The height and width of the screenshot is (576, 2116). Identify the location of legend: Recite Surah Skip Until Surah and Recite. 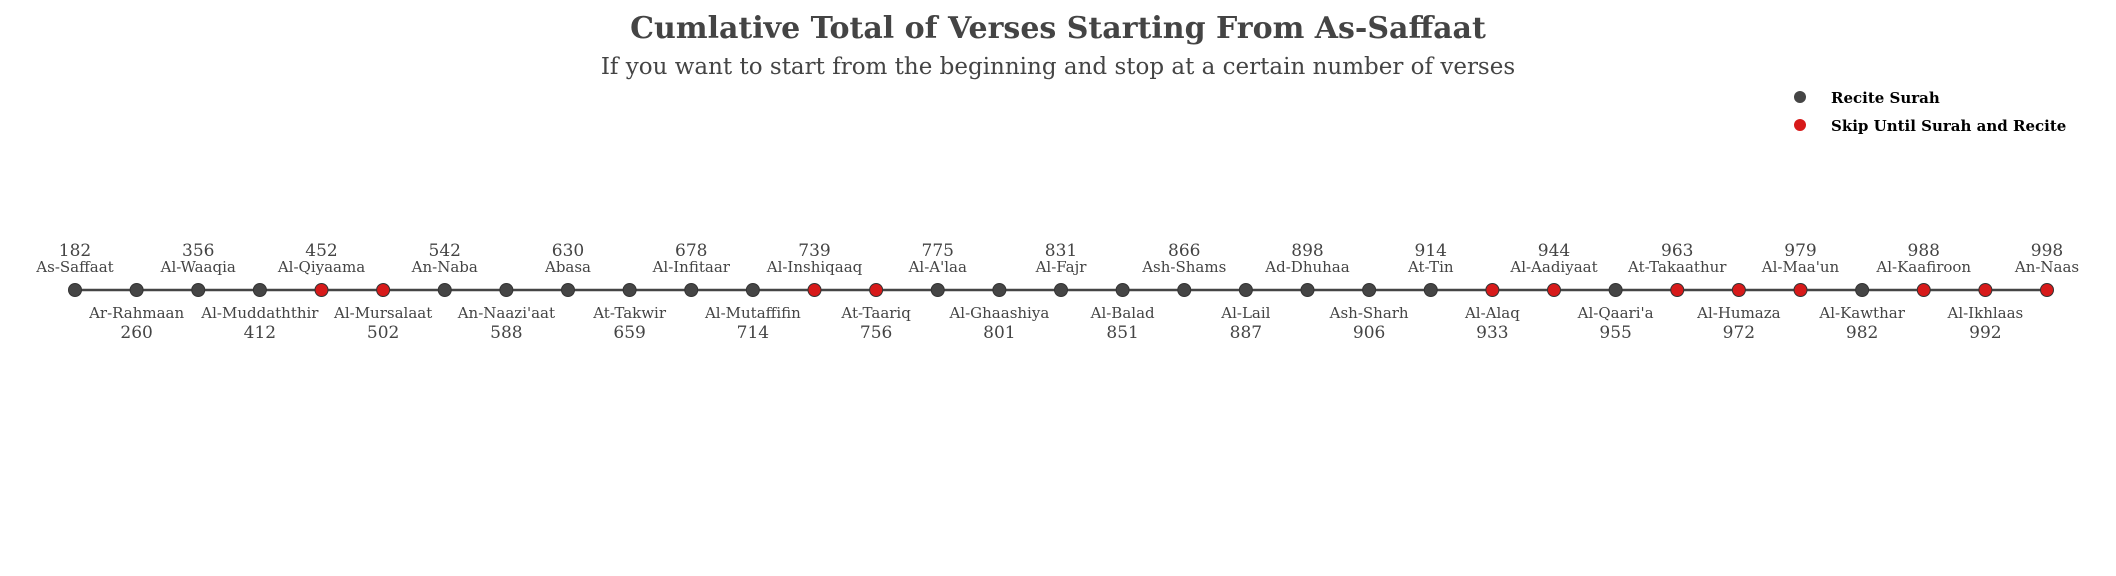
(1930, 112).